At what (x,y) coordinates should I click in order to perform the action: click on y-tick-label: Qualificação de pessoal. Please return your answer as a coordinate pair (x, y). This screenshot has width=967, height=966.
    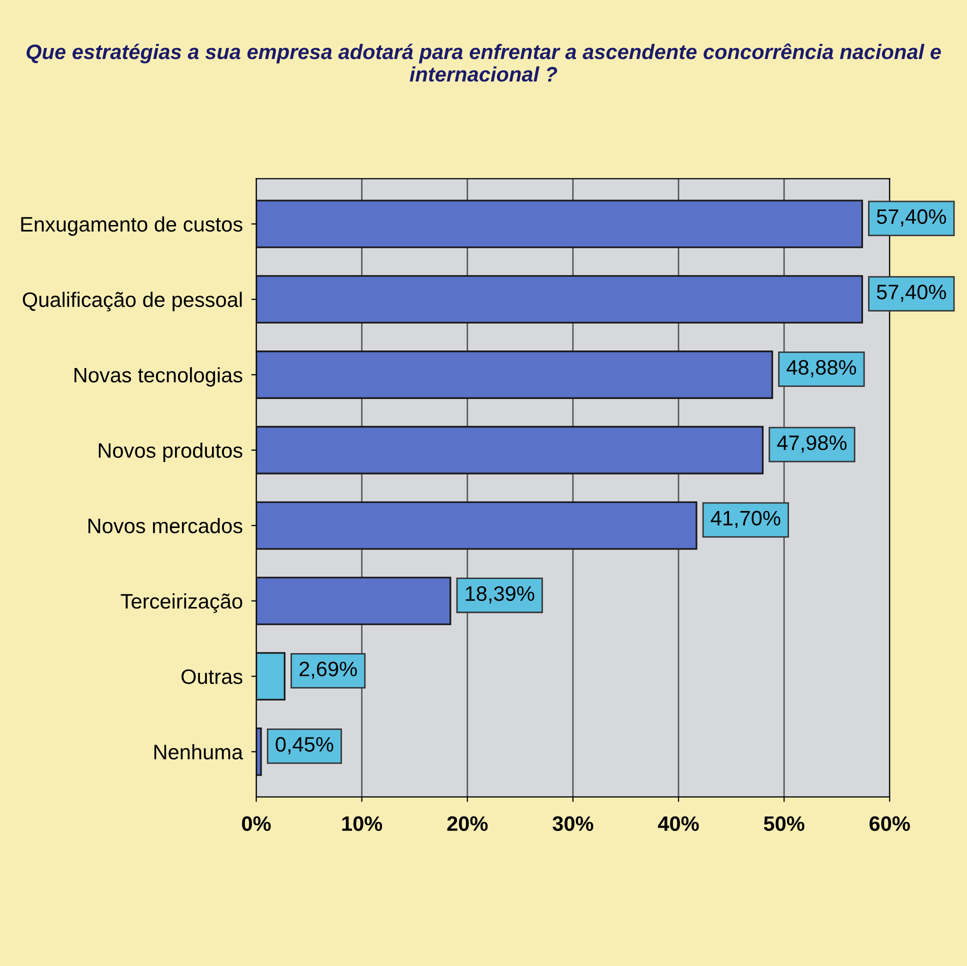
    Looking at the image, I should click on (132, 302).